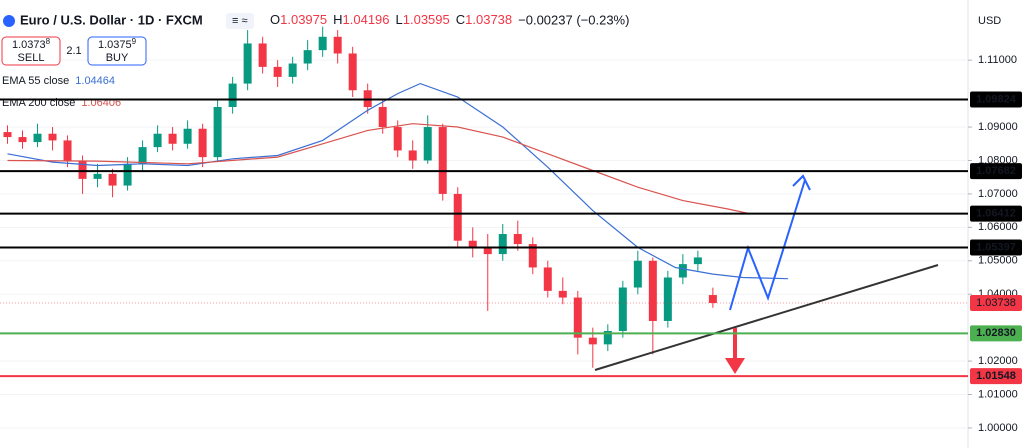 The height and width of the screenshot is (448, 1024). What do you see at coordinates (9, 21) in the screenshot?
I see `symbol-icon` at bounding box center [9, 21].